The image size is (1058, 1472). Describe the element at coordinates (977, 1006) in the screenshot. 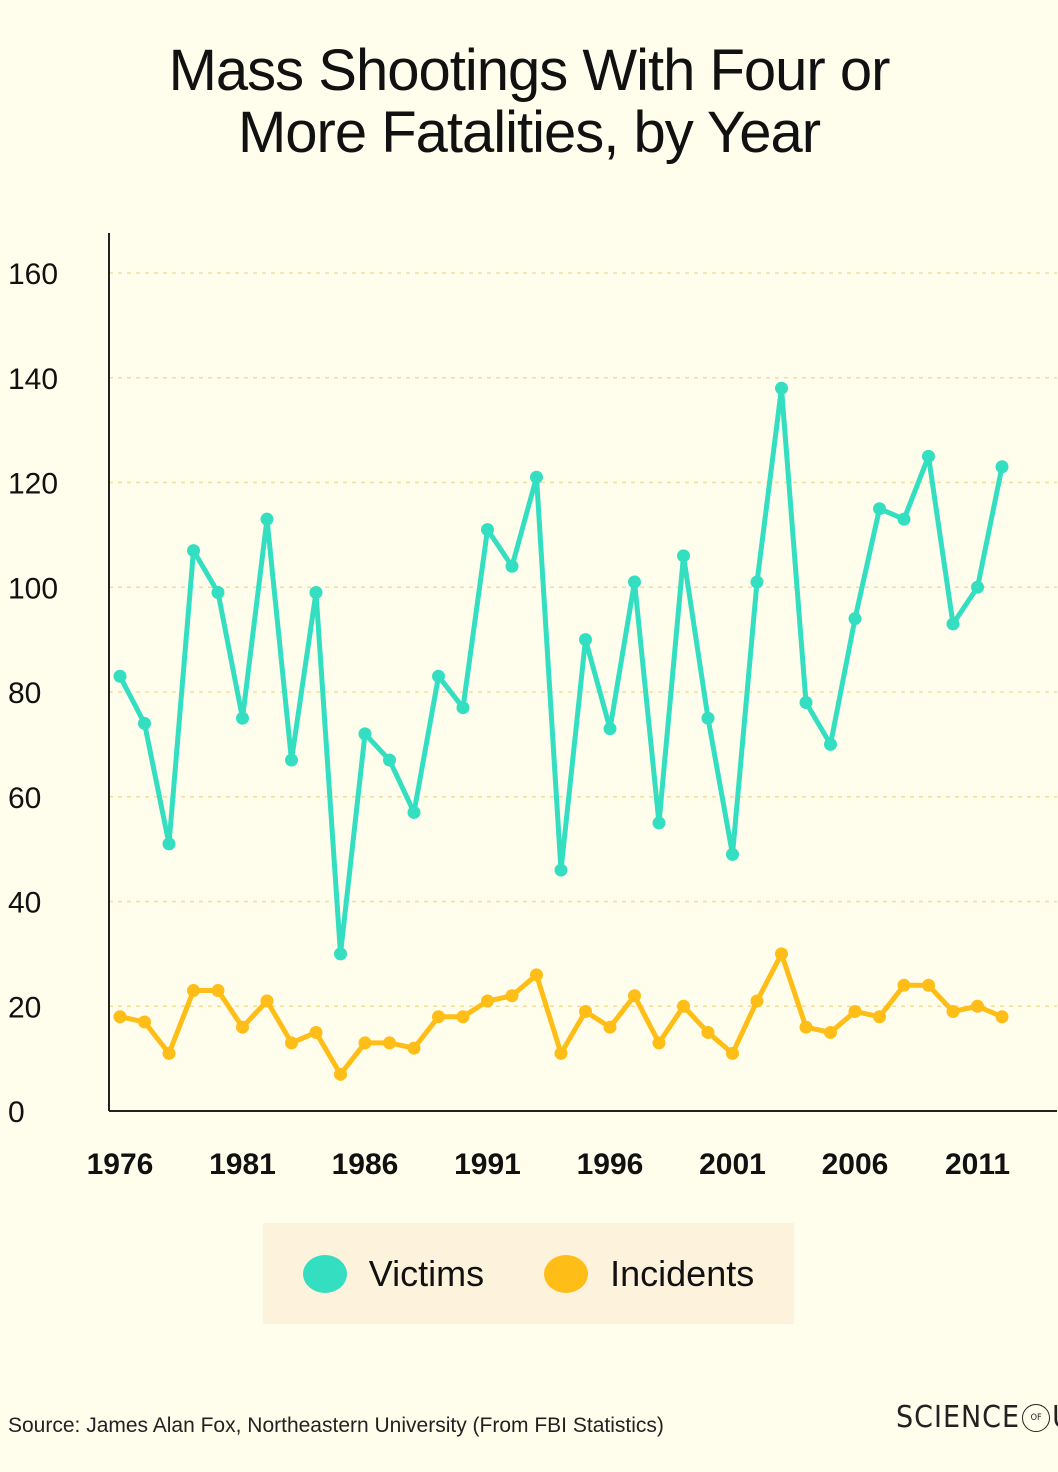

I see `point-incidents-2011` at that location.